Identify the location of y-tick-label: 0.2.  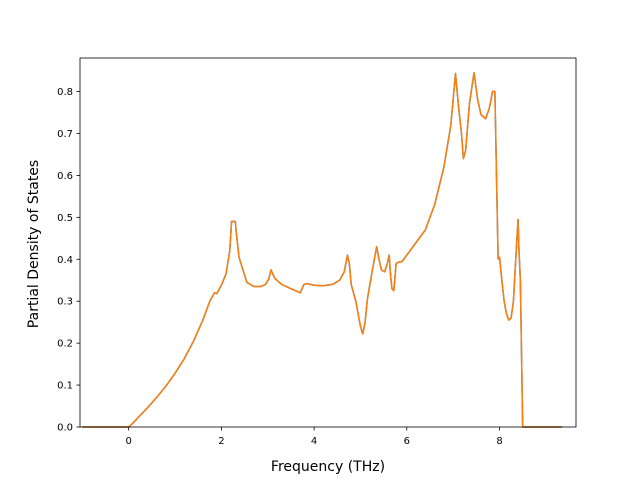
(65, 344).